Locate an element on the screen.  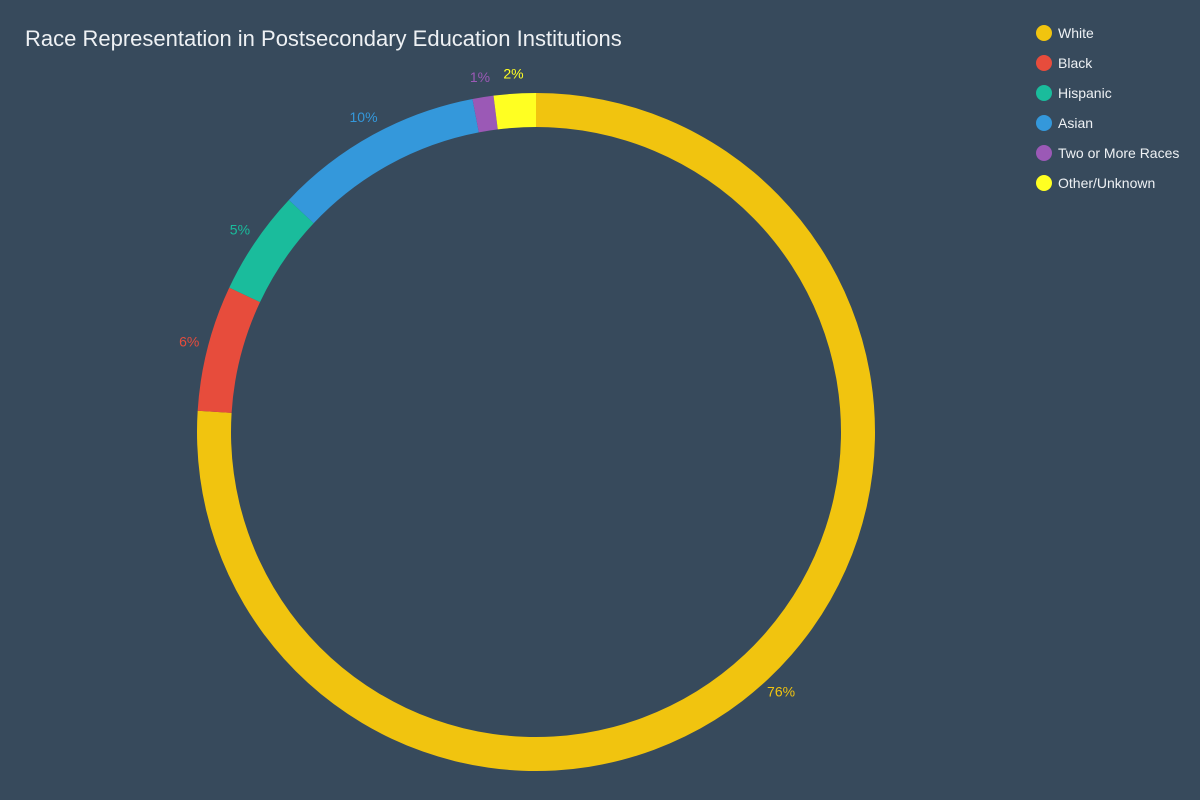
legend-item-white: White is located at coordinates (1116, 40).